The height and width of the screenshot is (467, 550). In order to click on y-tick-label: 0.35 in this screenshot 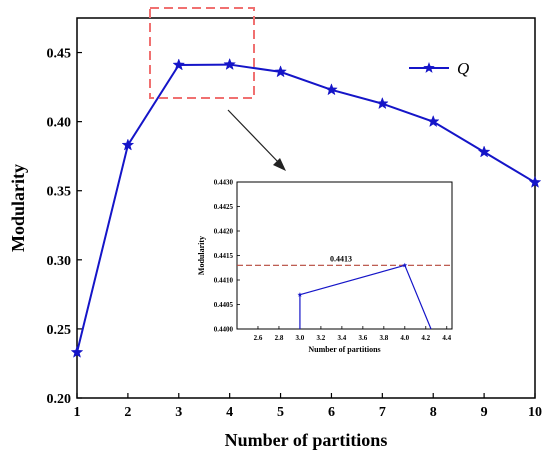, I will do `click(59, 192)`.